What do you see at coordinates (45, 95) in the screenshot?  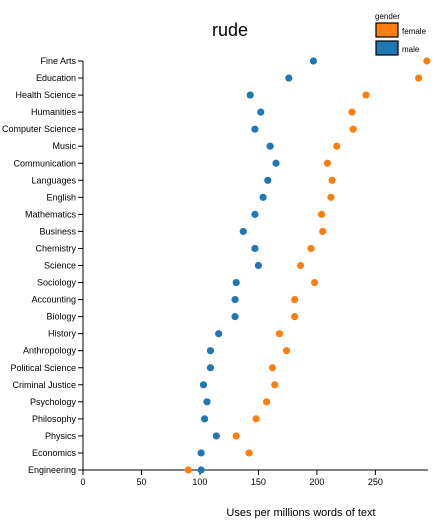 I see `y-tick-label: Health Science` at bounding box center [45, 95].